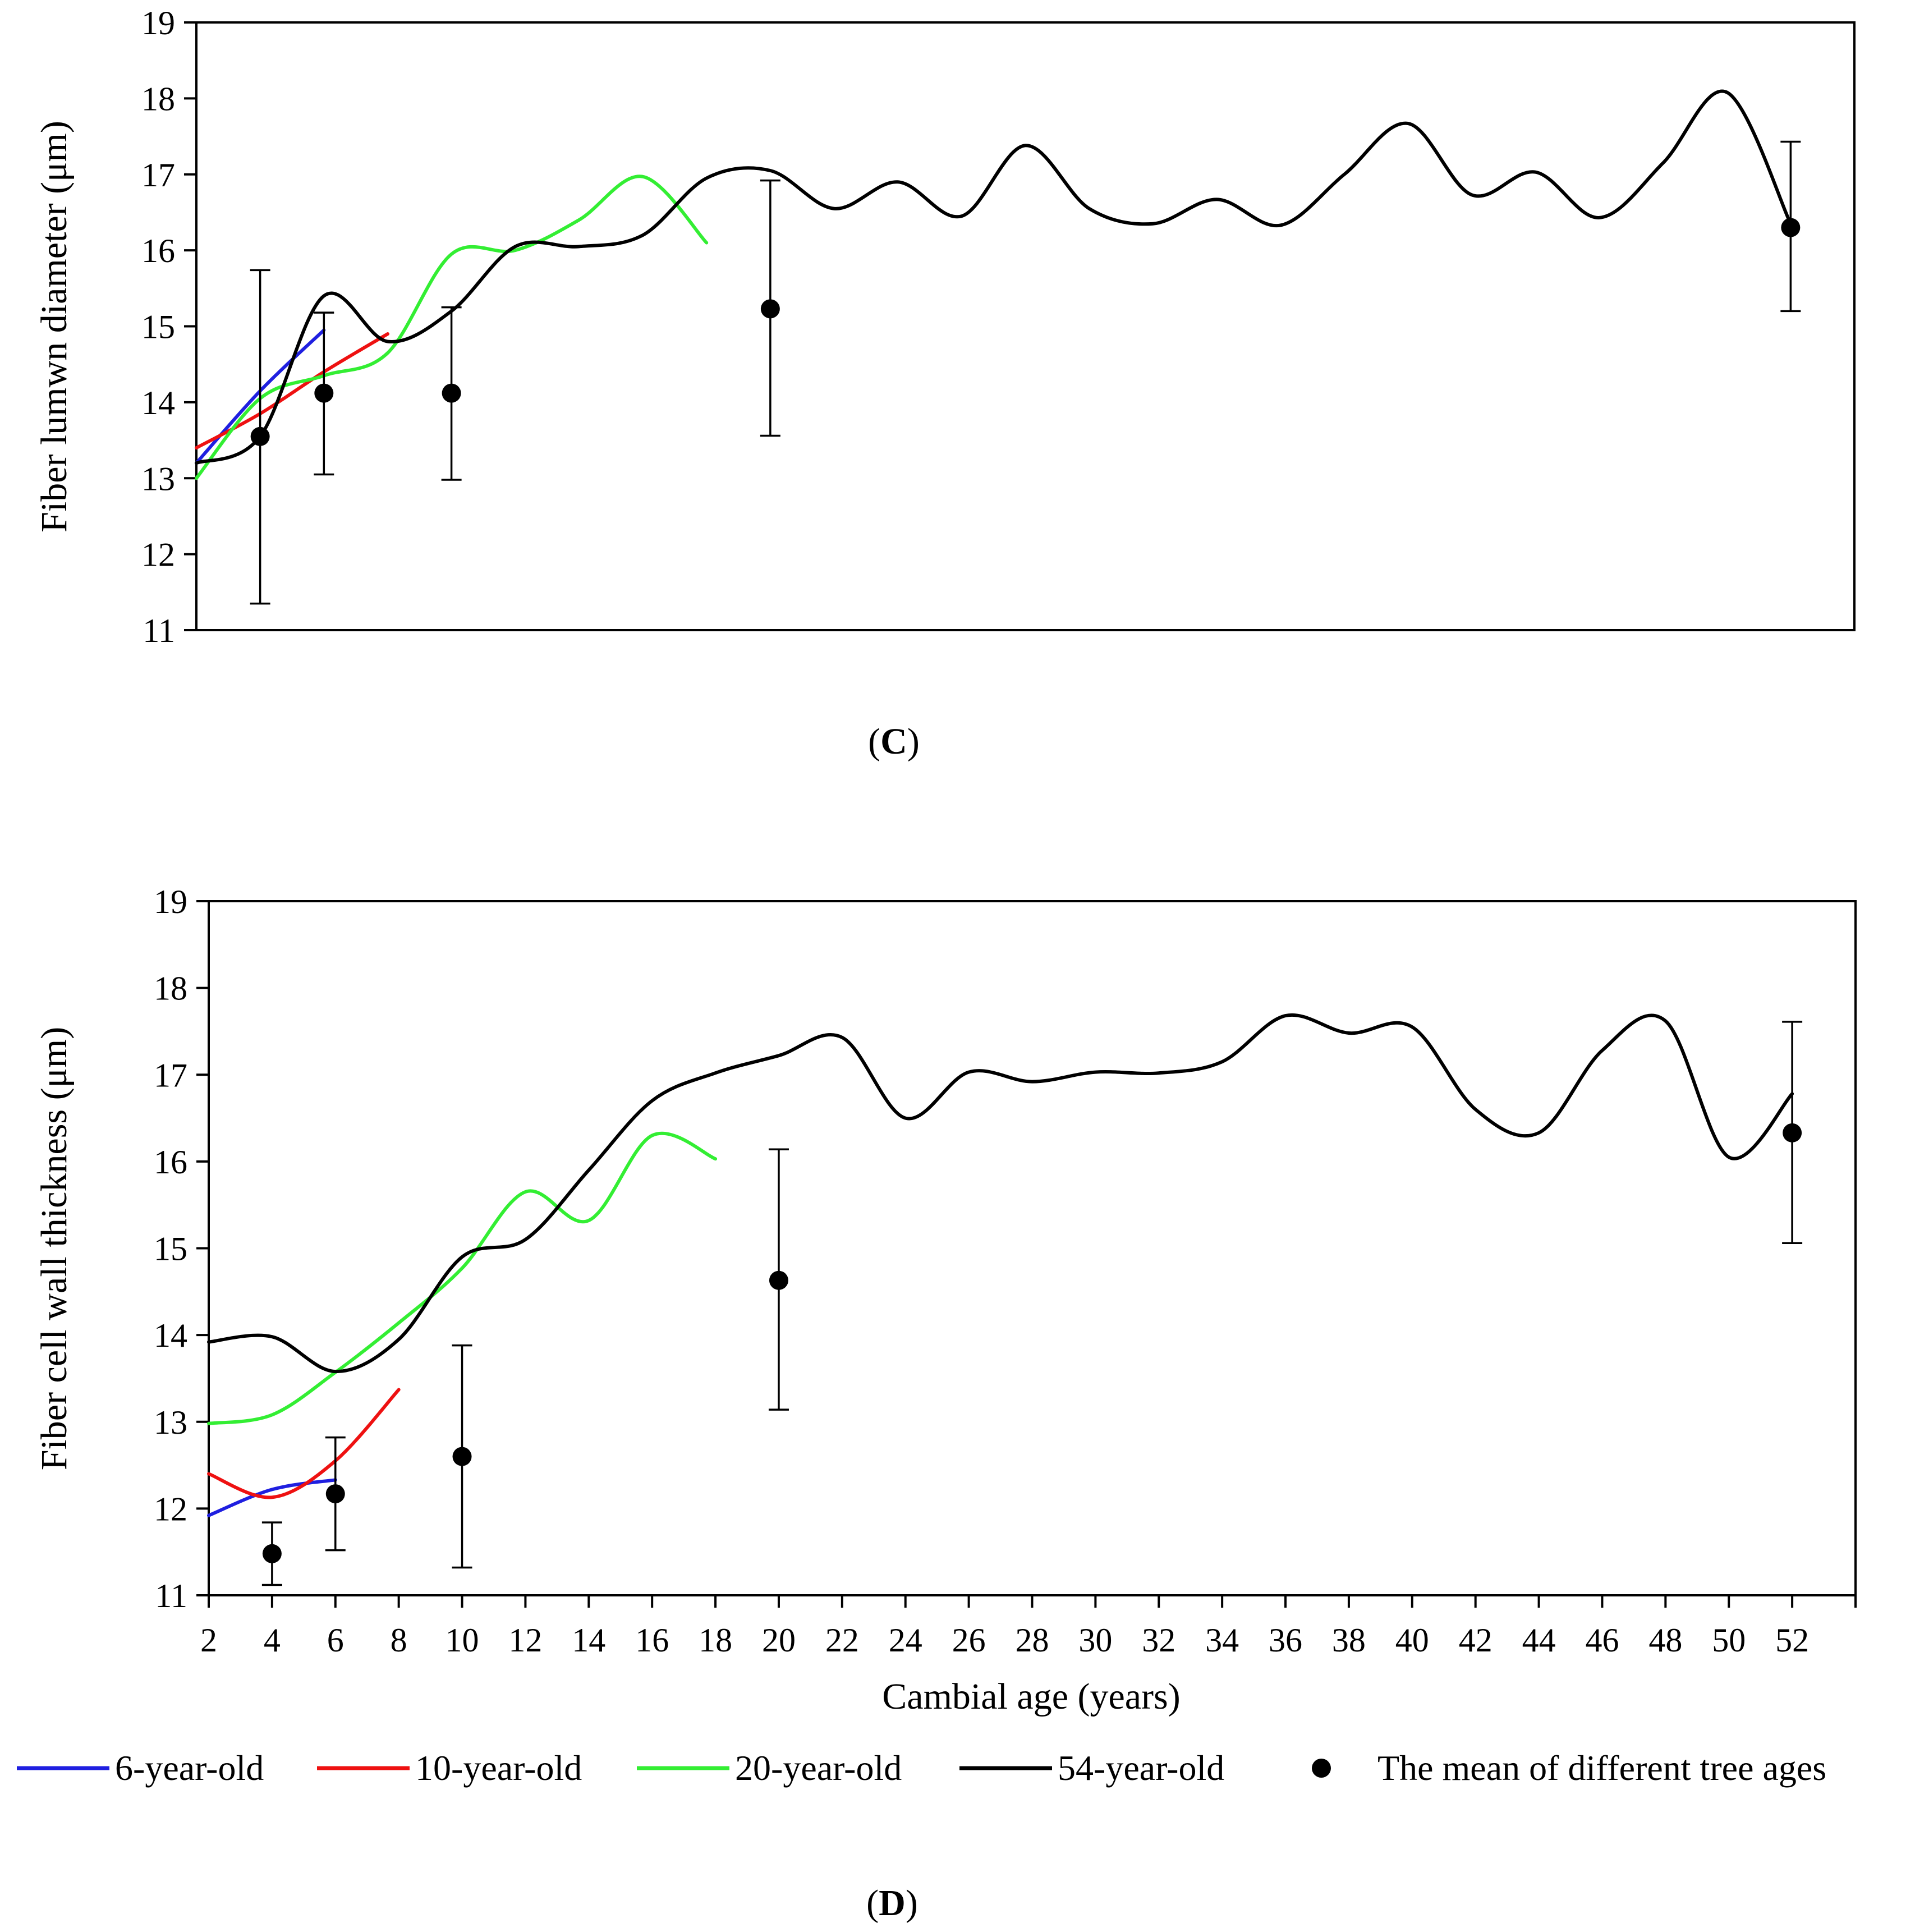 This screenshot has height=1932, width=1915. Describe the element at coordinates (159, 630) in the screenshot. I see `y-tick-label-c-11: 11` at that location.